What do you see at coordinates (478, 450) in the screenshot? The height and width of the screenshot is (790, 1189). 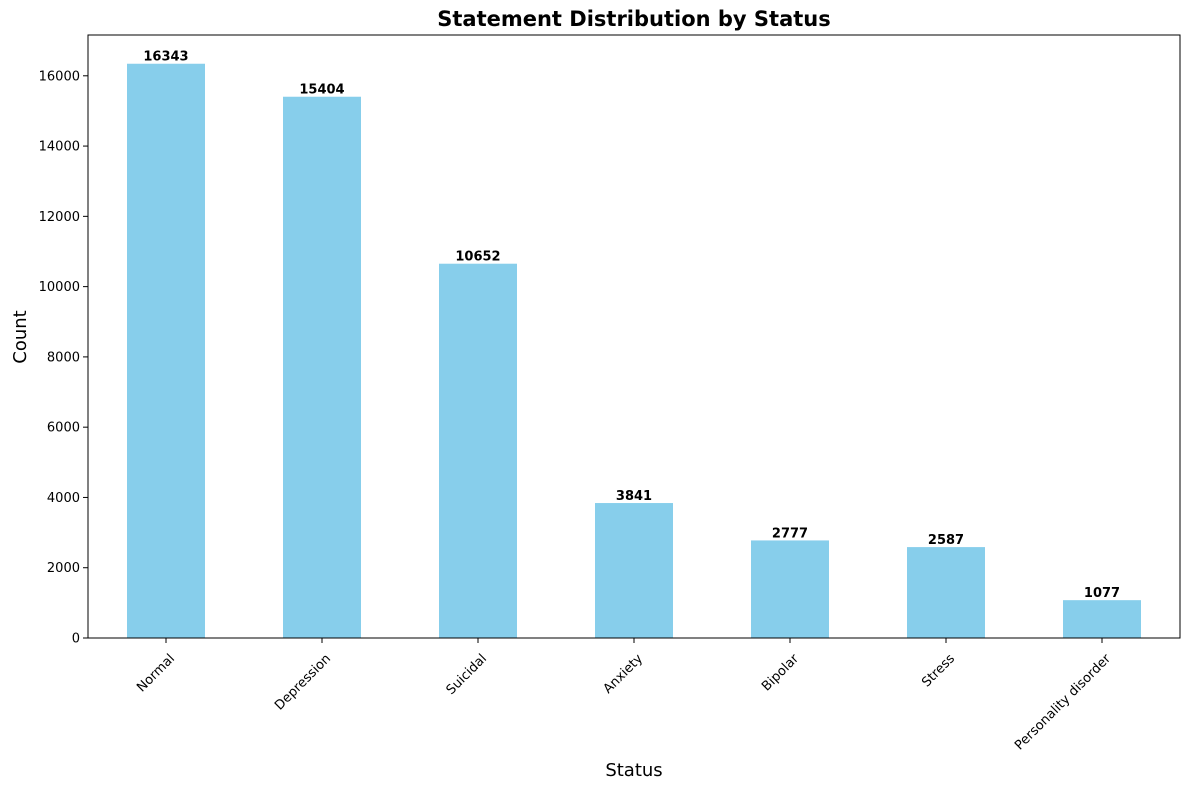 I see `bar-suicidal` at bounding box center [478, 450].